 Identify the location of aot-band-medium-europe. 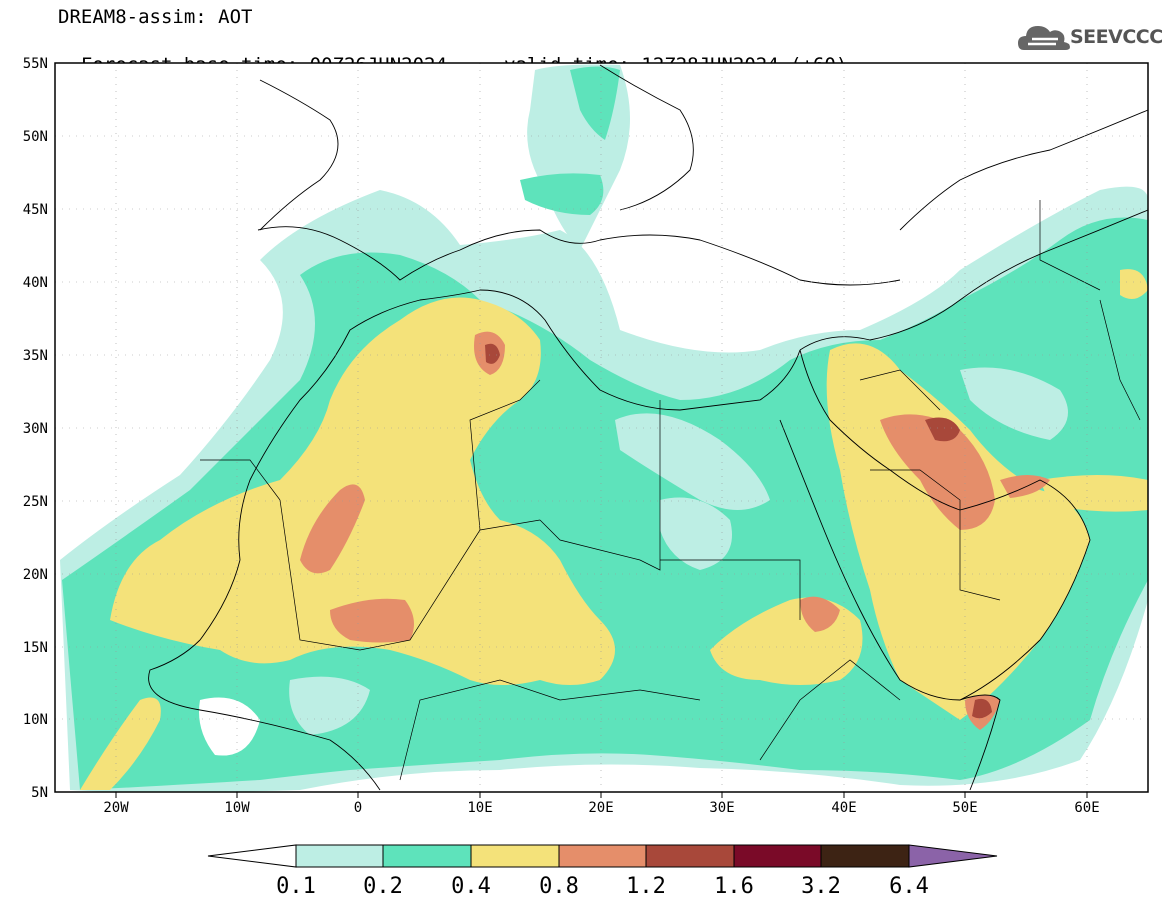
(595, 103).